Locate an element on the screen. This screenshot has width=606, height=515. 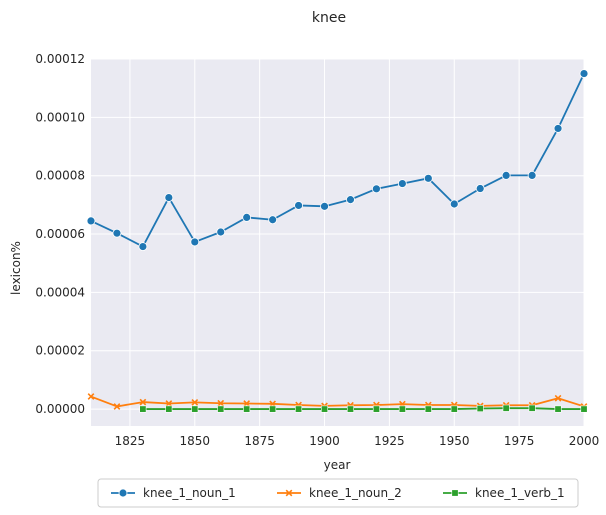
y-tick-label: 0.00010 is located at coordinates (60, 117).